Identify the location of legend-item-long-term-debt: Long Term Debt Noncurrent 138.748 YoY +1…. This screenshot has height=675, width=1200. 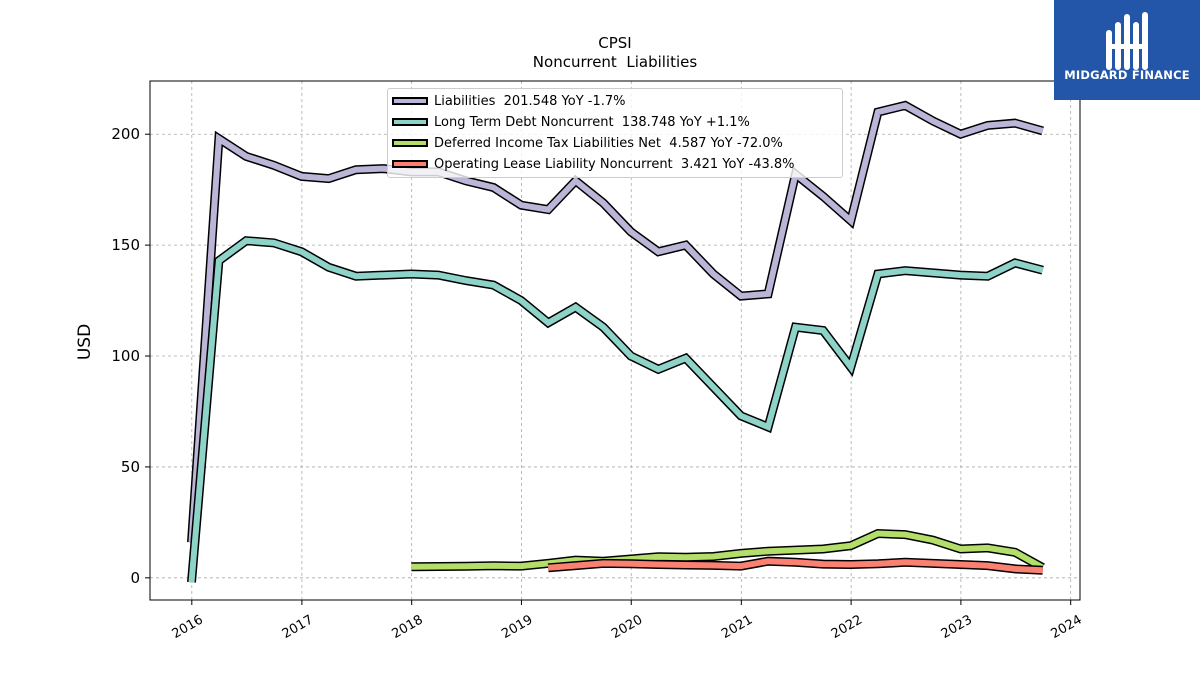
(569, 122).